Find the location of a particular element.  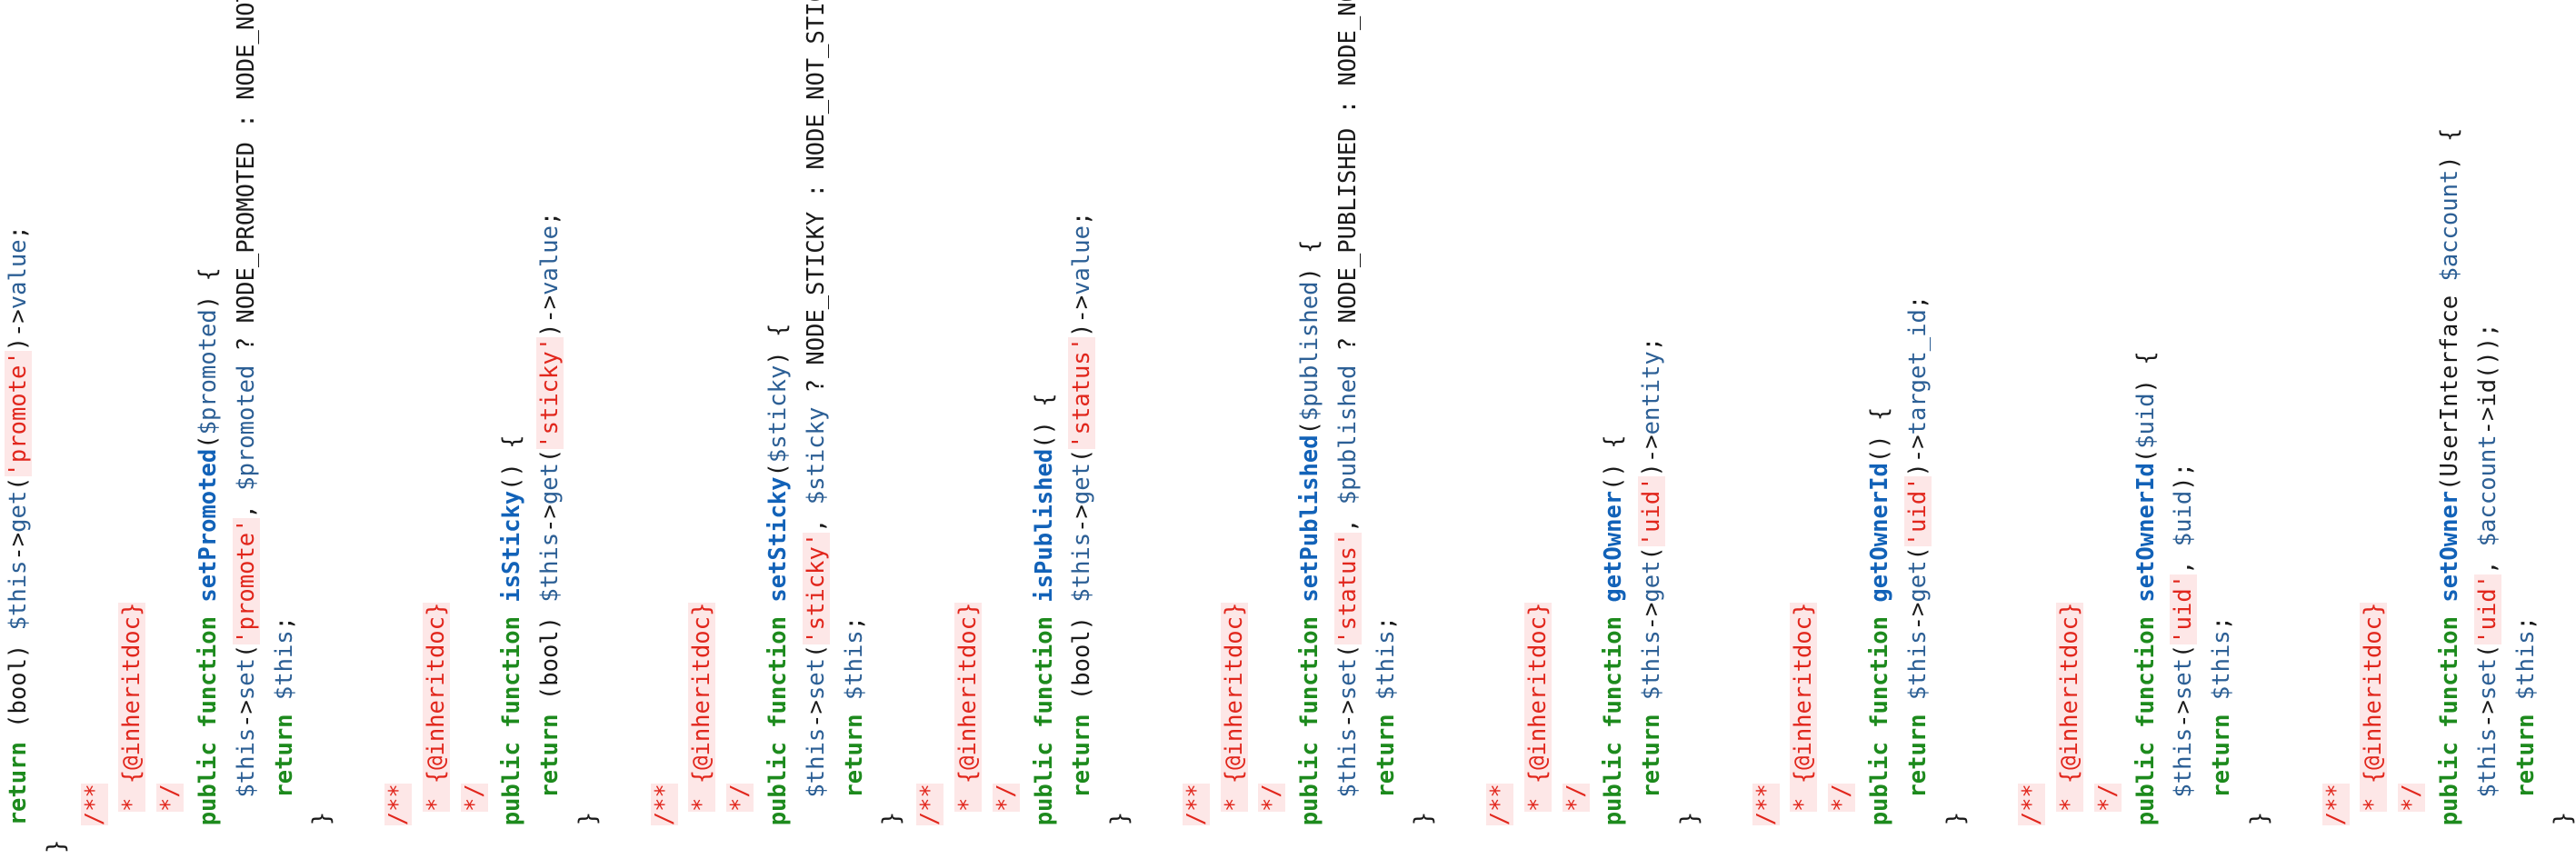

code-line: return $this->get('uid')->target_id; is located at coordinates (1919, 429).